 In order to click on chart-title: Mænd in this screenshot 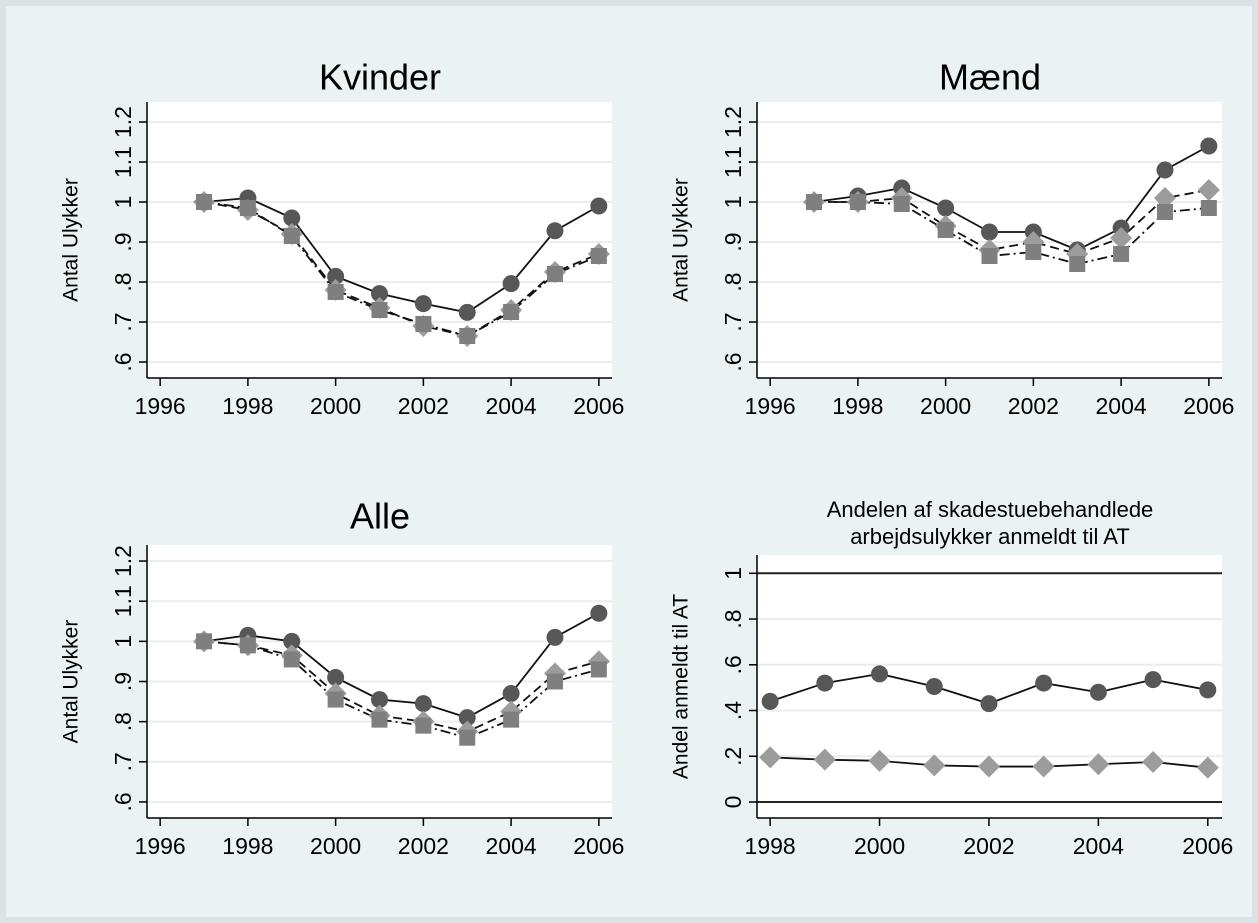, I will do `click(990, 77)`.